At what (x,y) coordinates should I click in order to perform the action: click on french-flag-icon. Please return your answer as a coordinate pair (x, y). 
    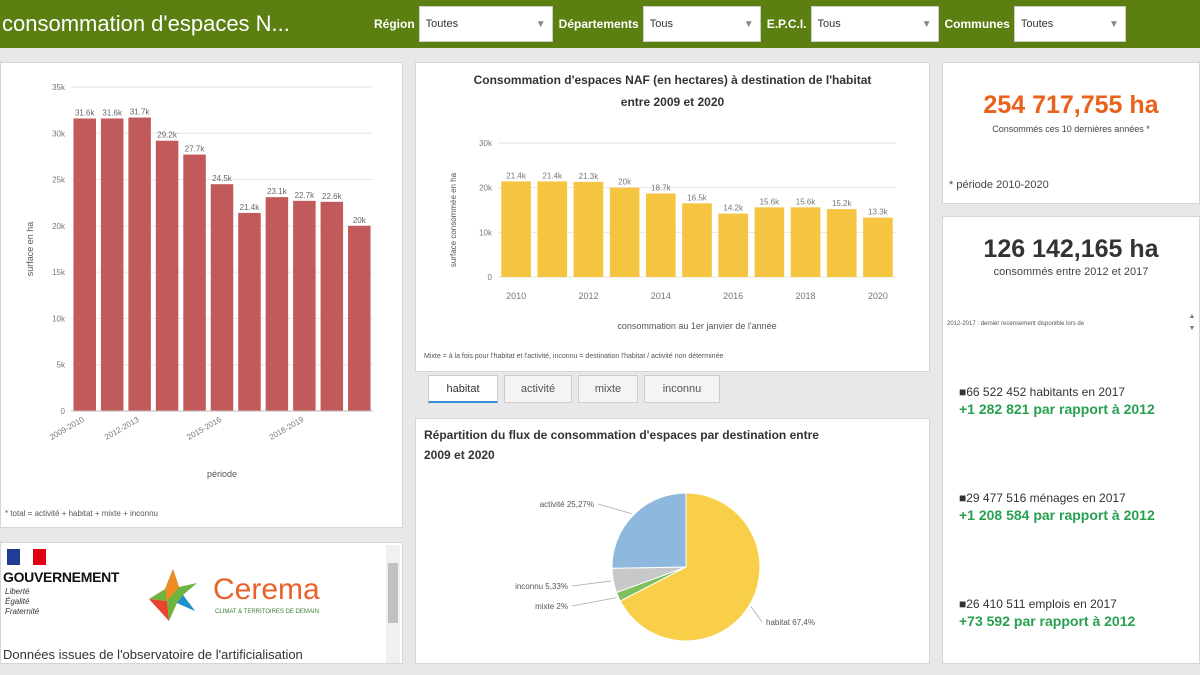
    Looking at the image, I should click on (26, 557).